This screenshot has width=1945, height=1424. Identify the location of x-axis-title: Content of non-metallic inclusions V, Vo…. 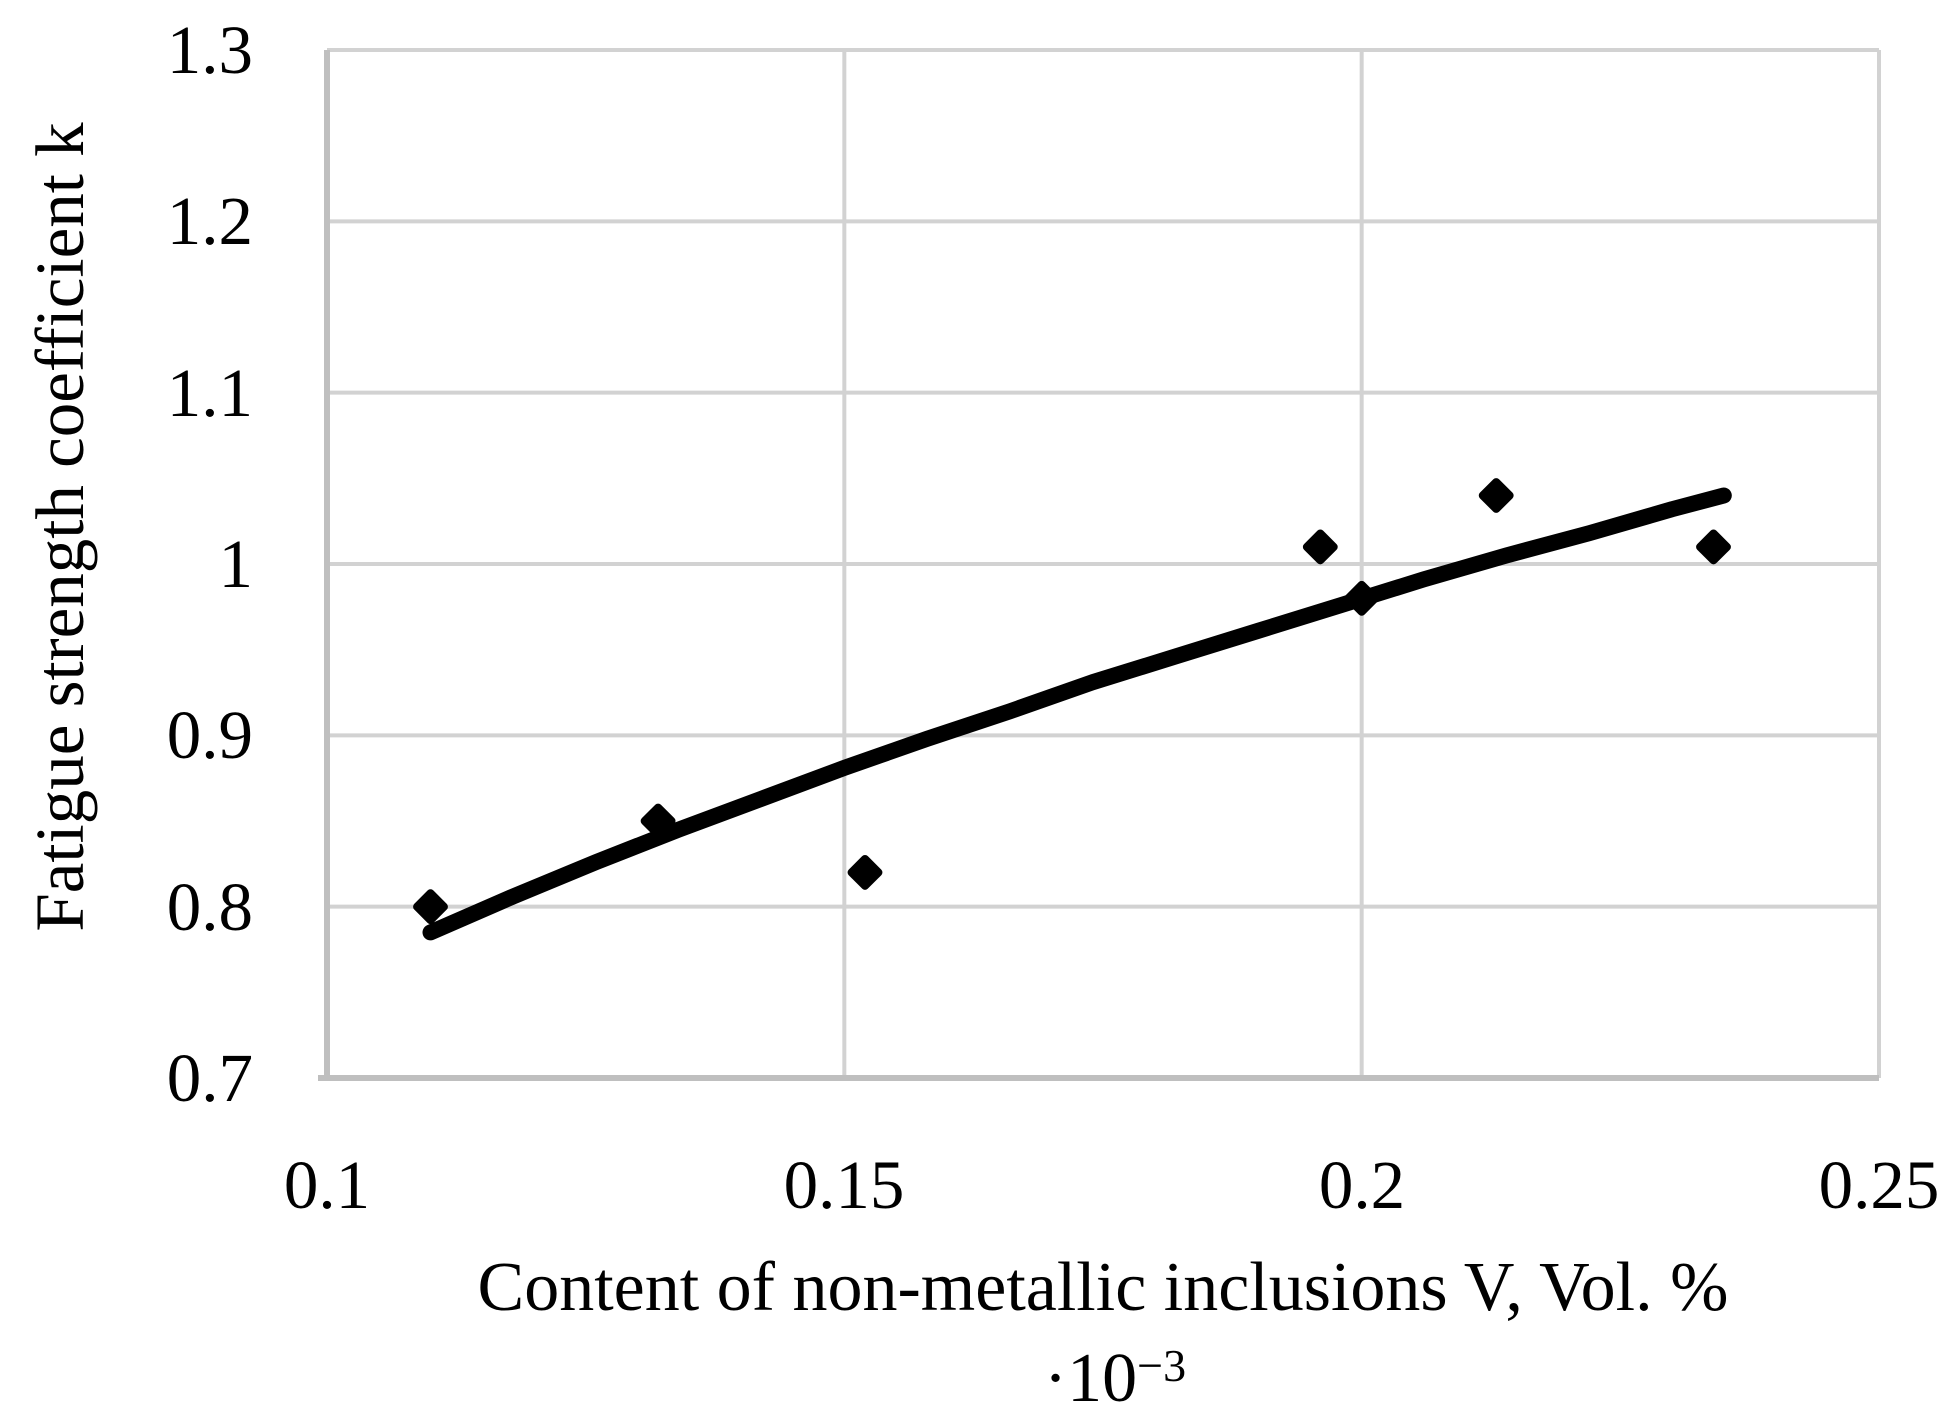
(1103, 1287).